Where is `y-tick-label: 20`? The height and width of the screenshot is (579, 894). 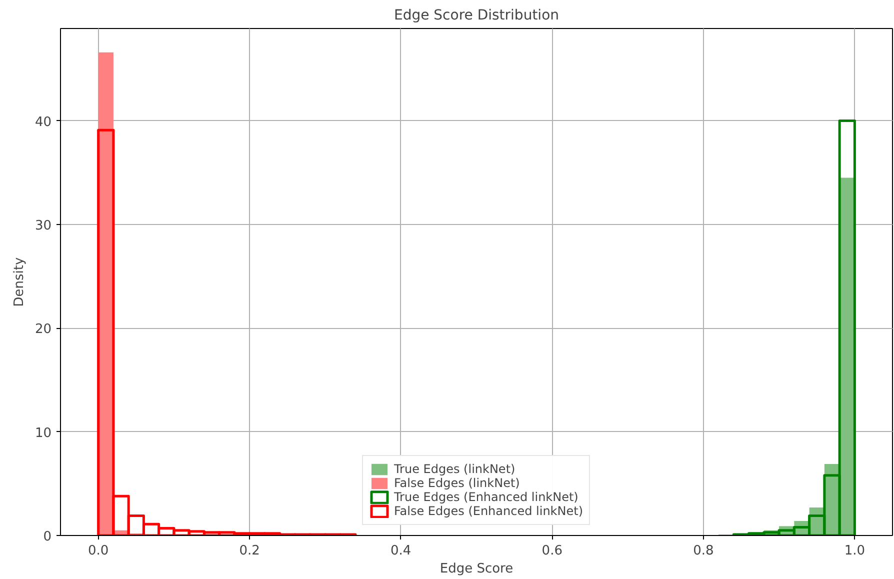 y-tick-label: 20 is located at coordinates (43, 330).